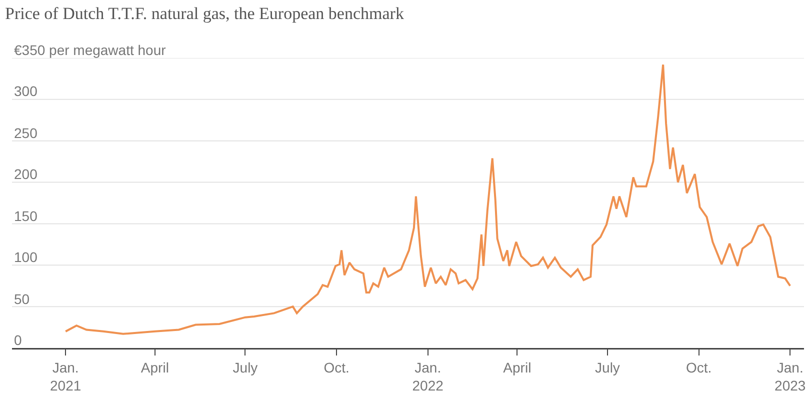 This screenshot has width=812, height=403. What do you see at coordinates (790, 376) in the screenshot?
I see `x-tick-label: Jan. 2023` at bounding box center [790, 376].